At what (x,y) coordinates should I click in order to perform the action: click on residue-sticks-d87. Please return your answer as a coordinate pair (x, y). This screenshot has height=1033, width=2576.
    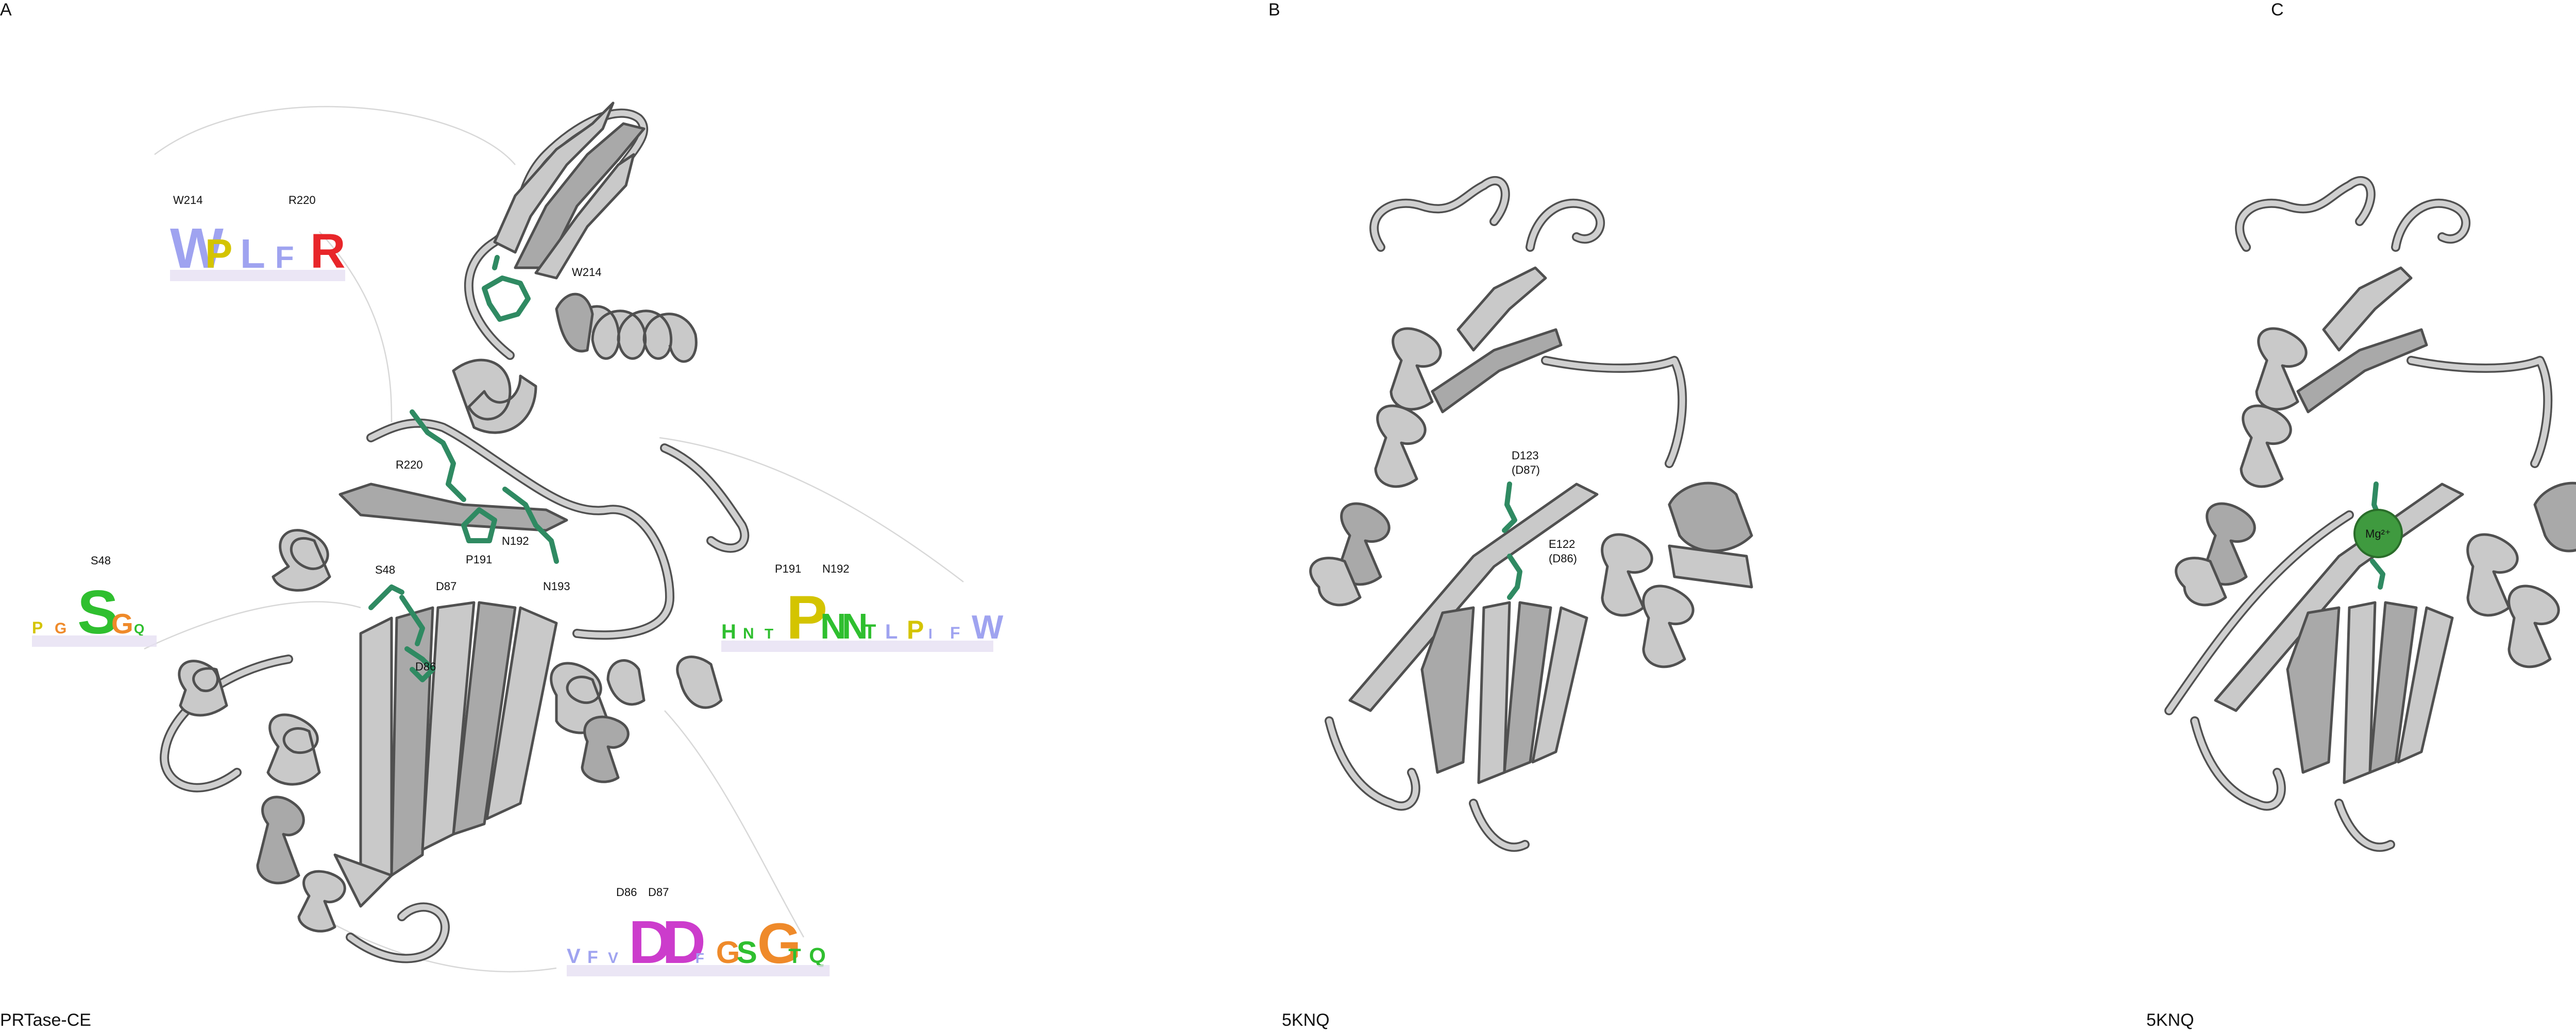
    Looking at the image, I should click on (412, 620).